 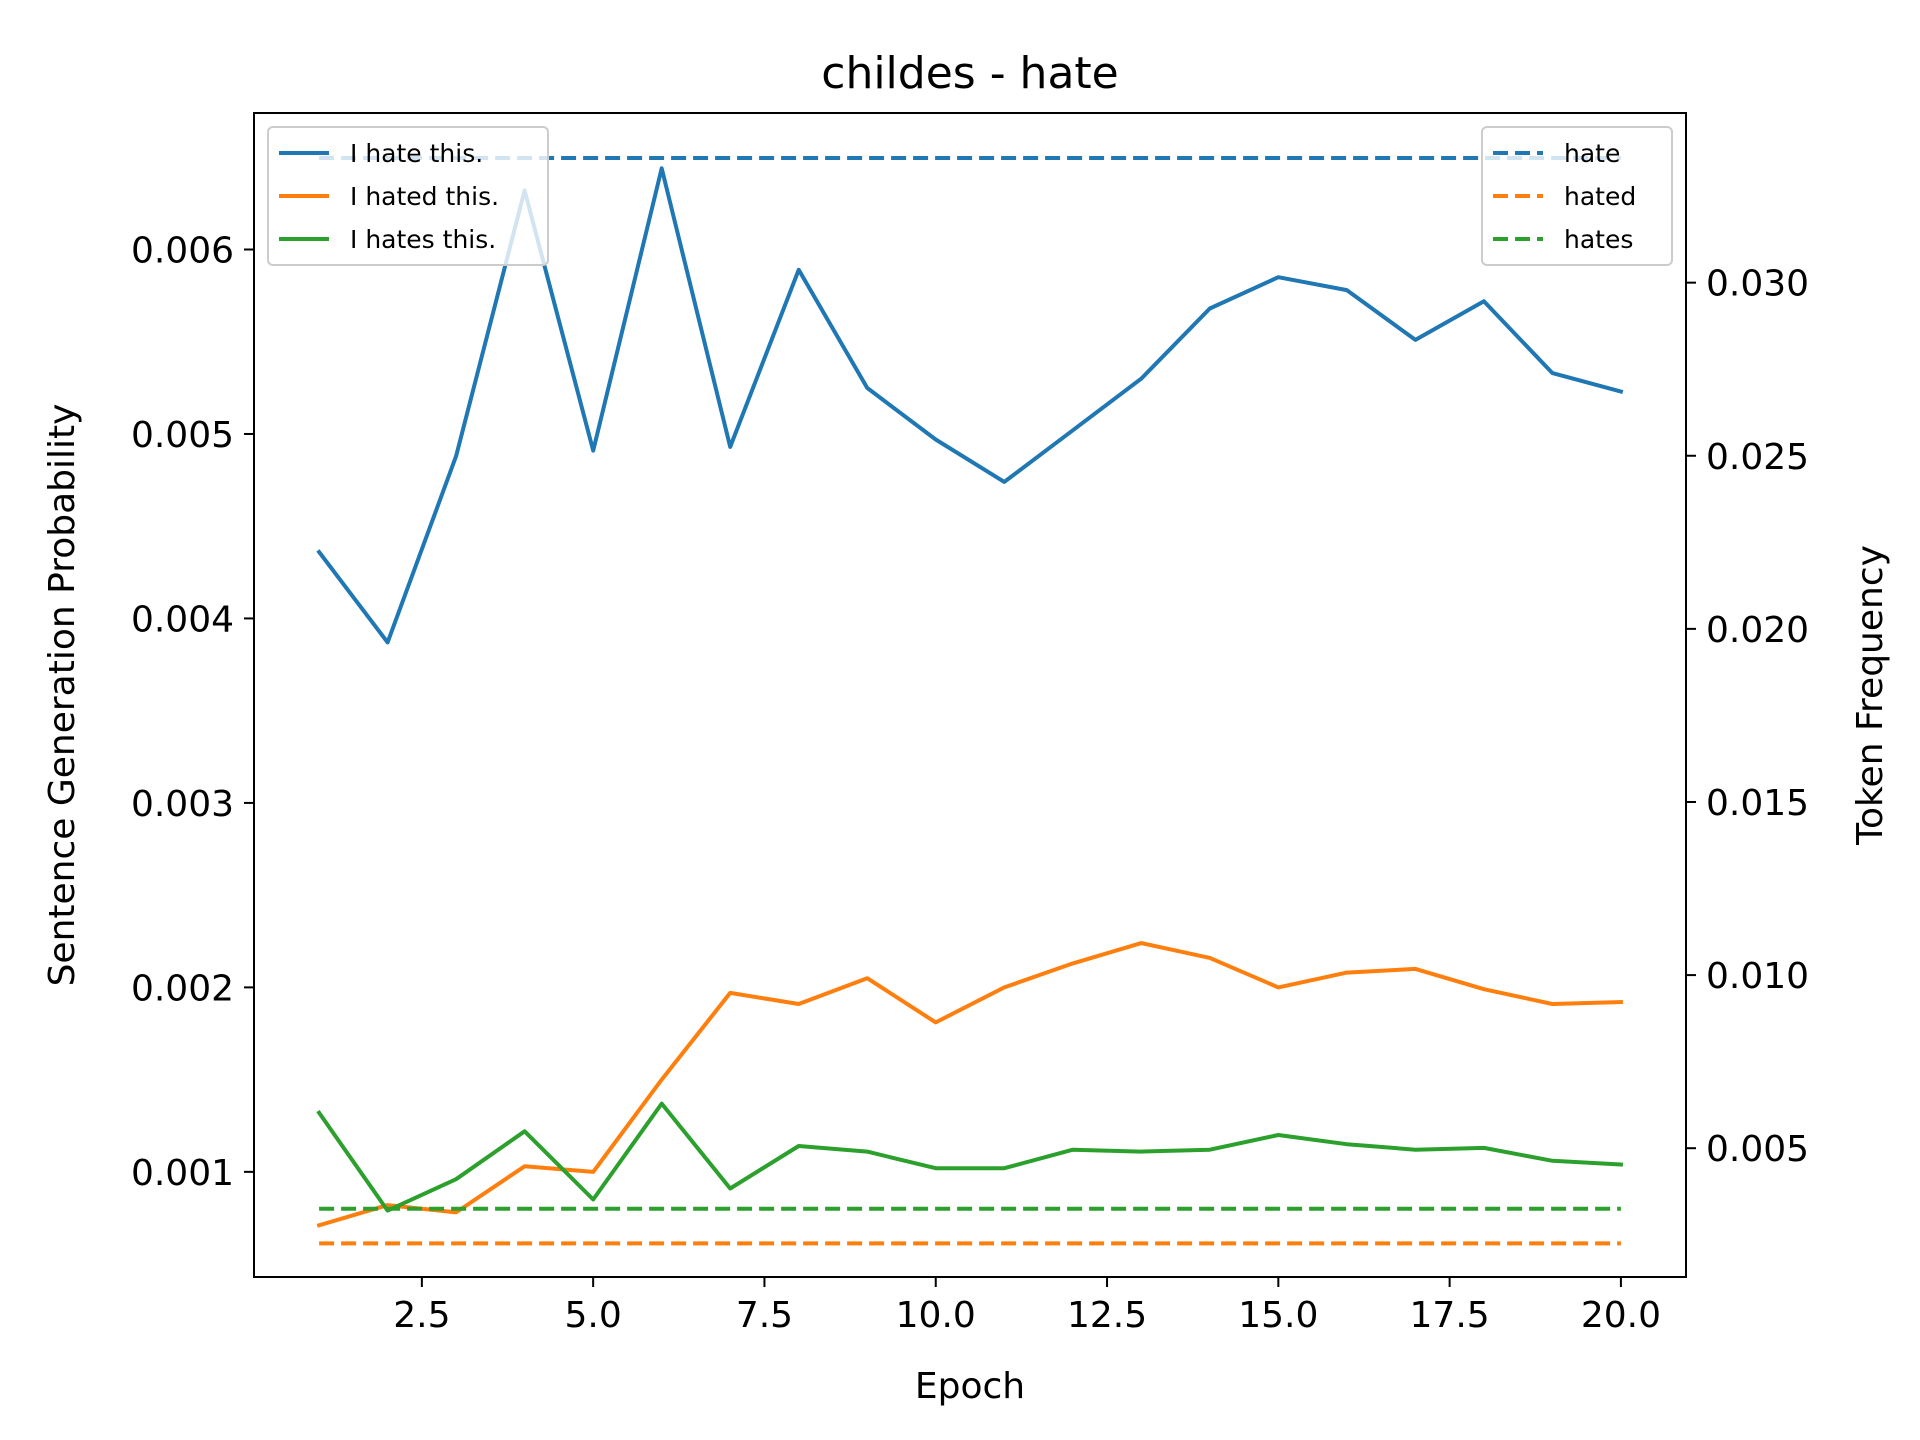 I want to click on legend-label: I hate this., so click(x=416, y=153).